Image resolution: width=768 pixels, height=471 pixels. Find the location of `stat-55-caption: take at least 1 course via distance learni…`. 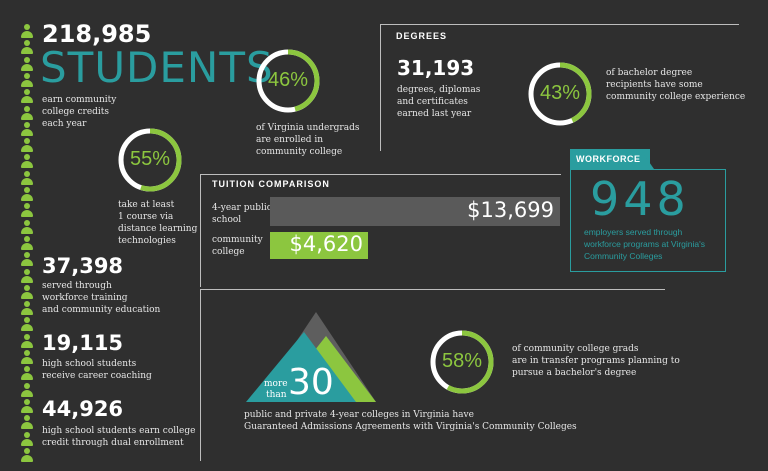

stat-55-caption: take at least 1 course via distance learni… is located at coordinates (158, 223).